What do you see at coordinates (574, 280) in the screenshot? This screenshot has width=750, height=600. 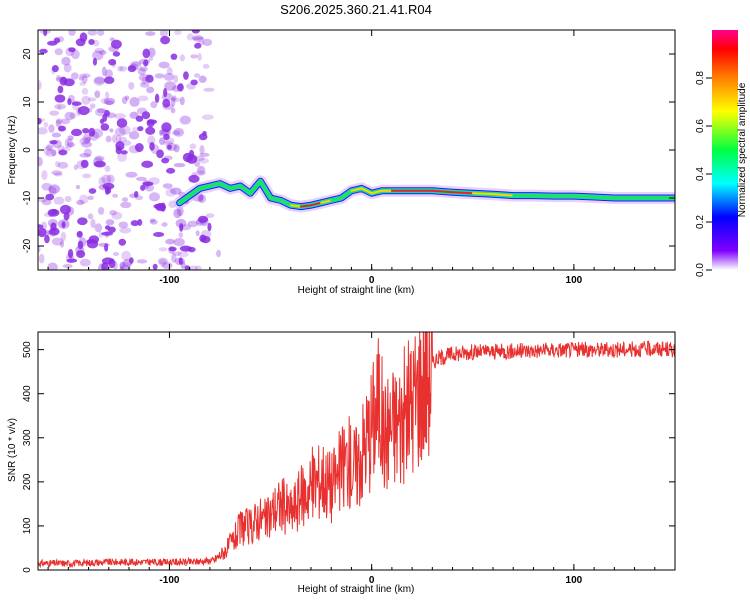 I see `spectrogram-xtick-label: 100` at bounding box center [574, 280].